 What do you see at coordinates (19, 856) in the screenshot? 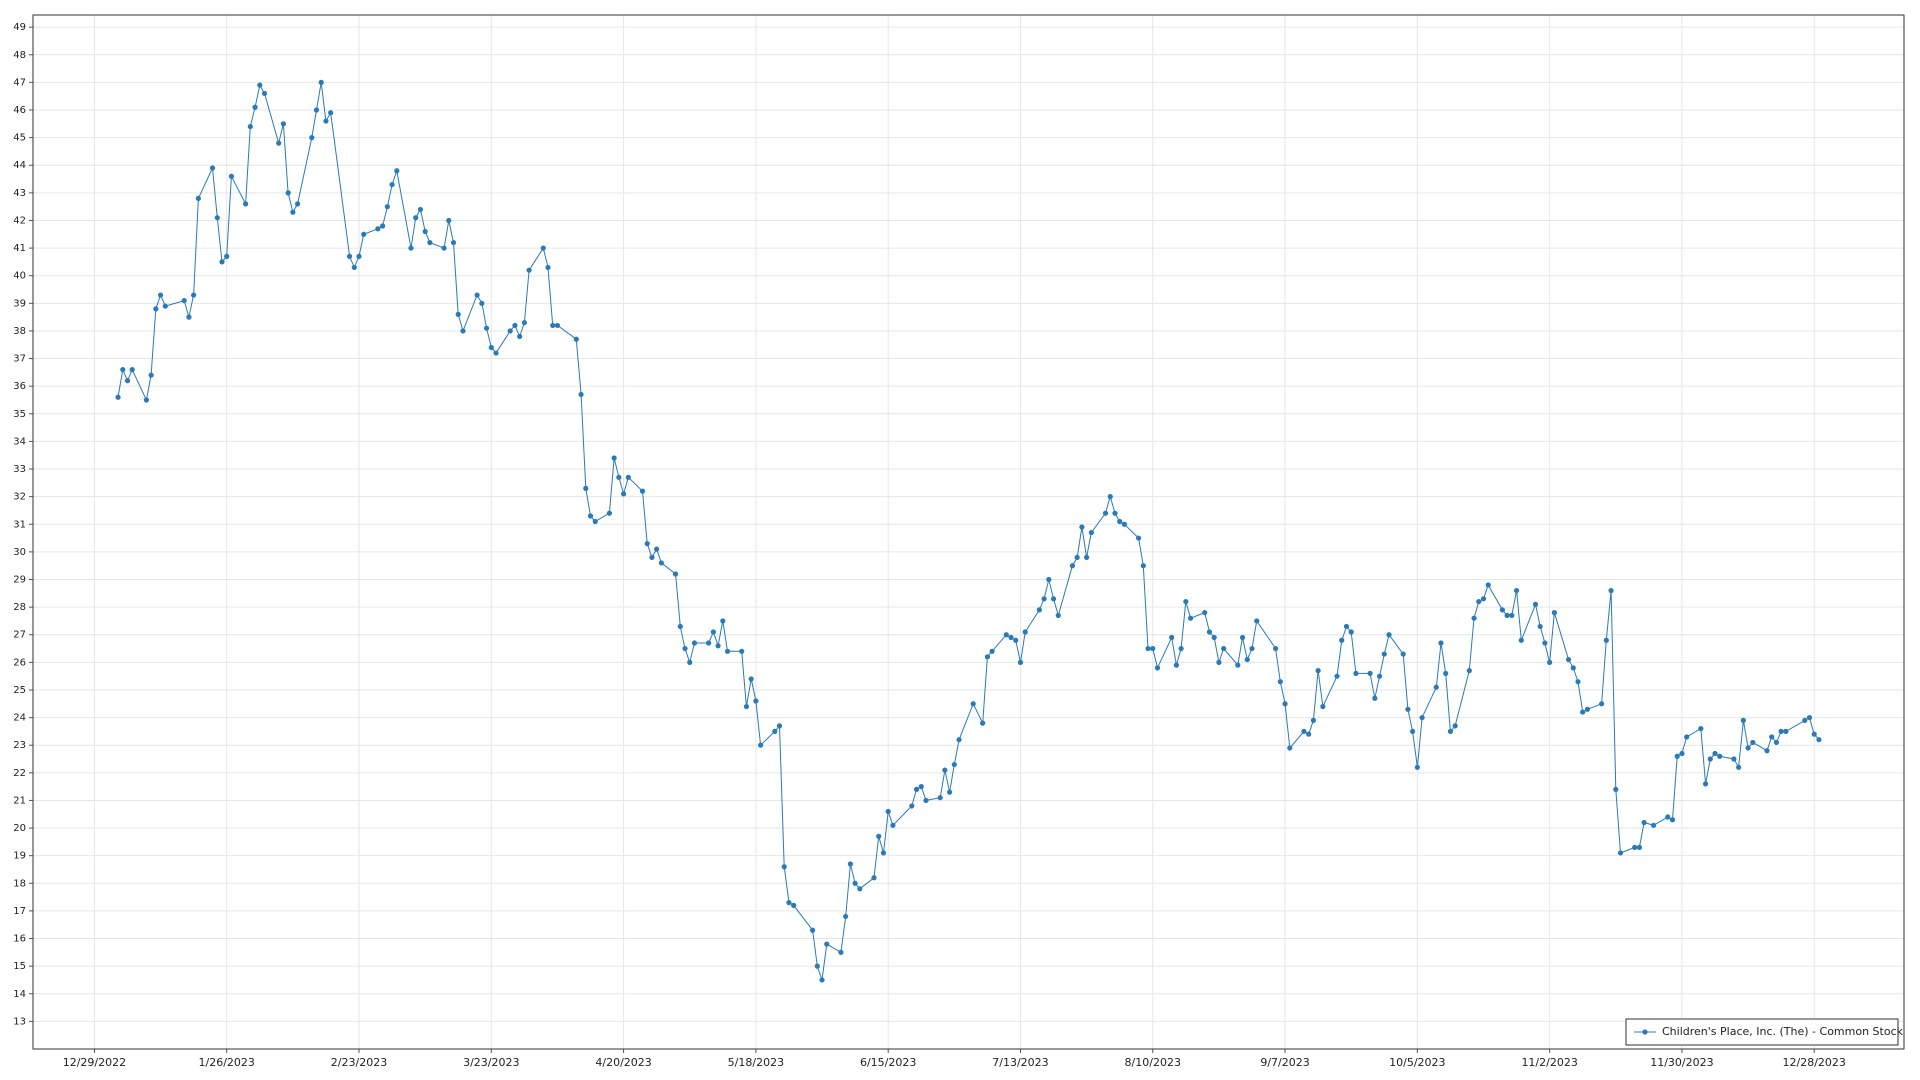
I see `y-tick-label: 19` at bounding box center [19, 856].